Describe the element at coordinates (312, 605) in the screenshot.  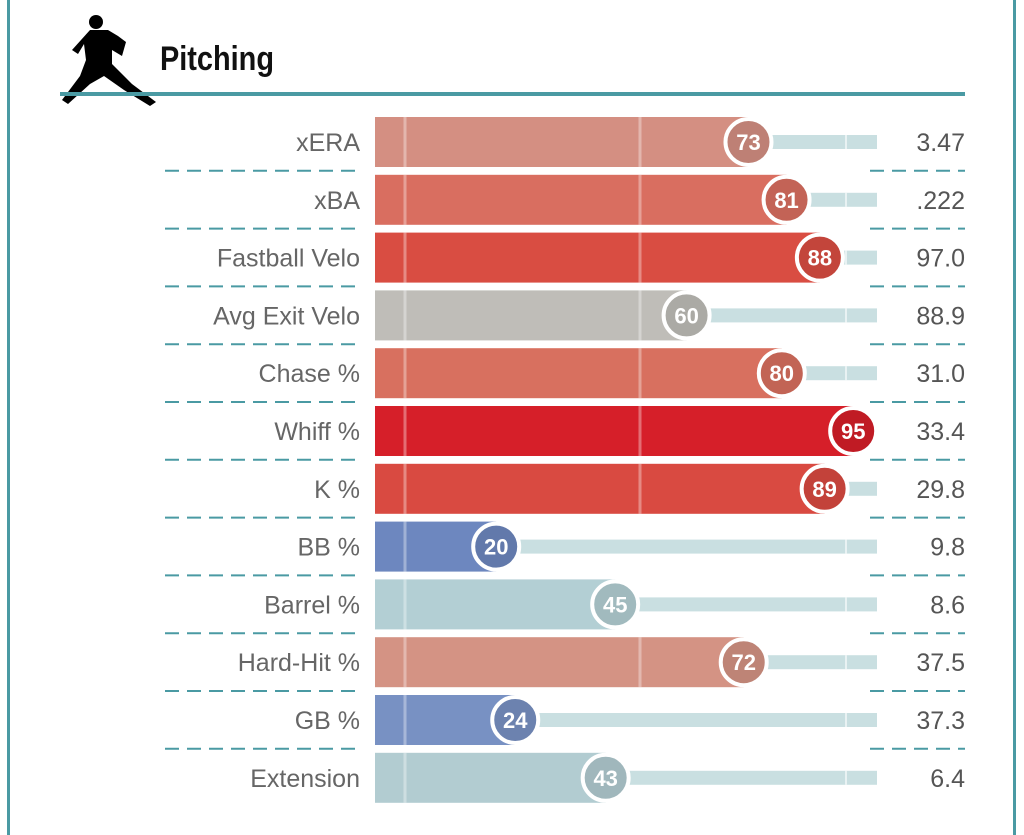
I see `metric-label: Barrel %` at that location.